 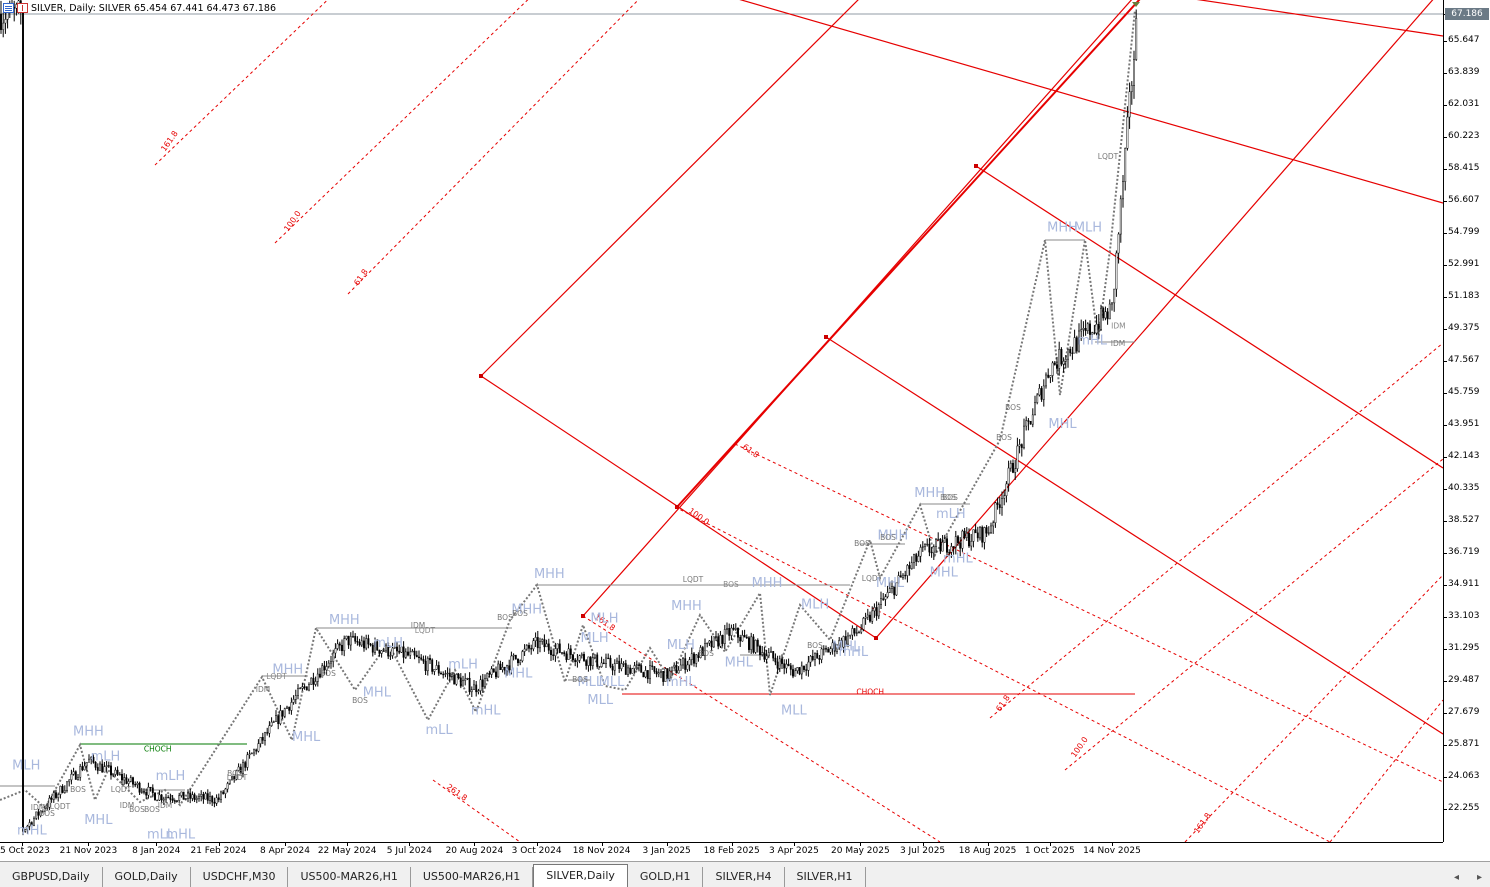 I want to click on structure-label: MLL, so click(x=794, y=710).